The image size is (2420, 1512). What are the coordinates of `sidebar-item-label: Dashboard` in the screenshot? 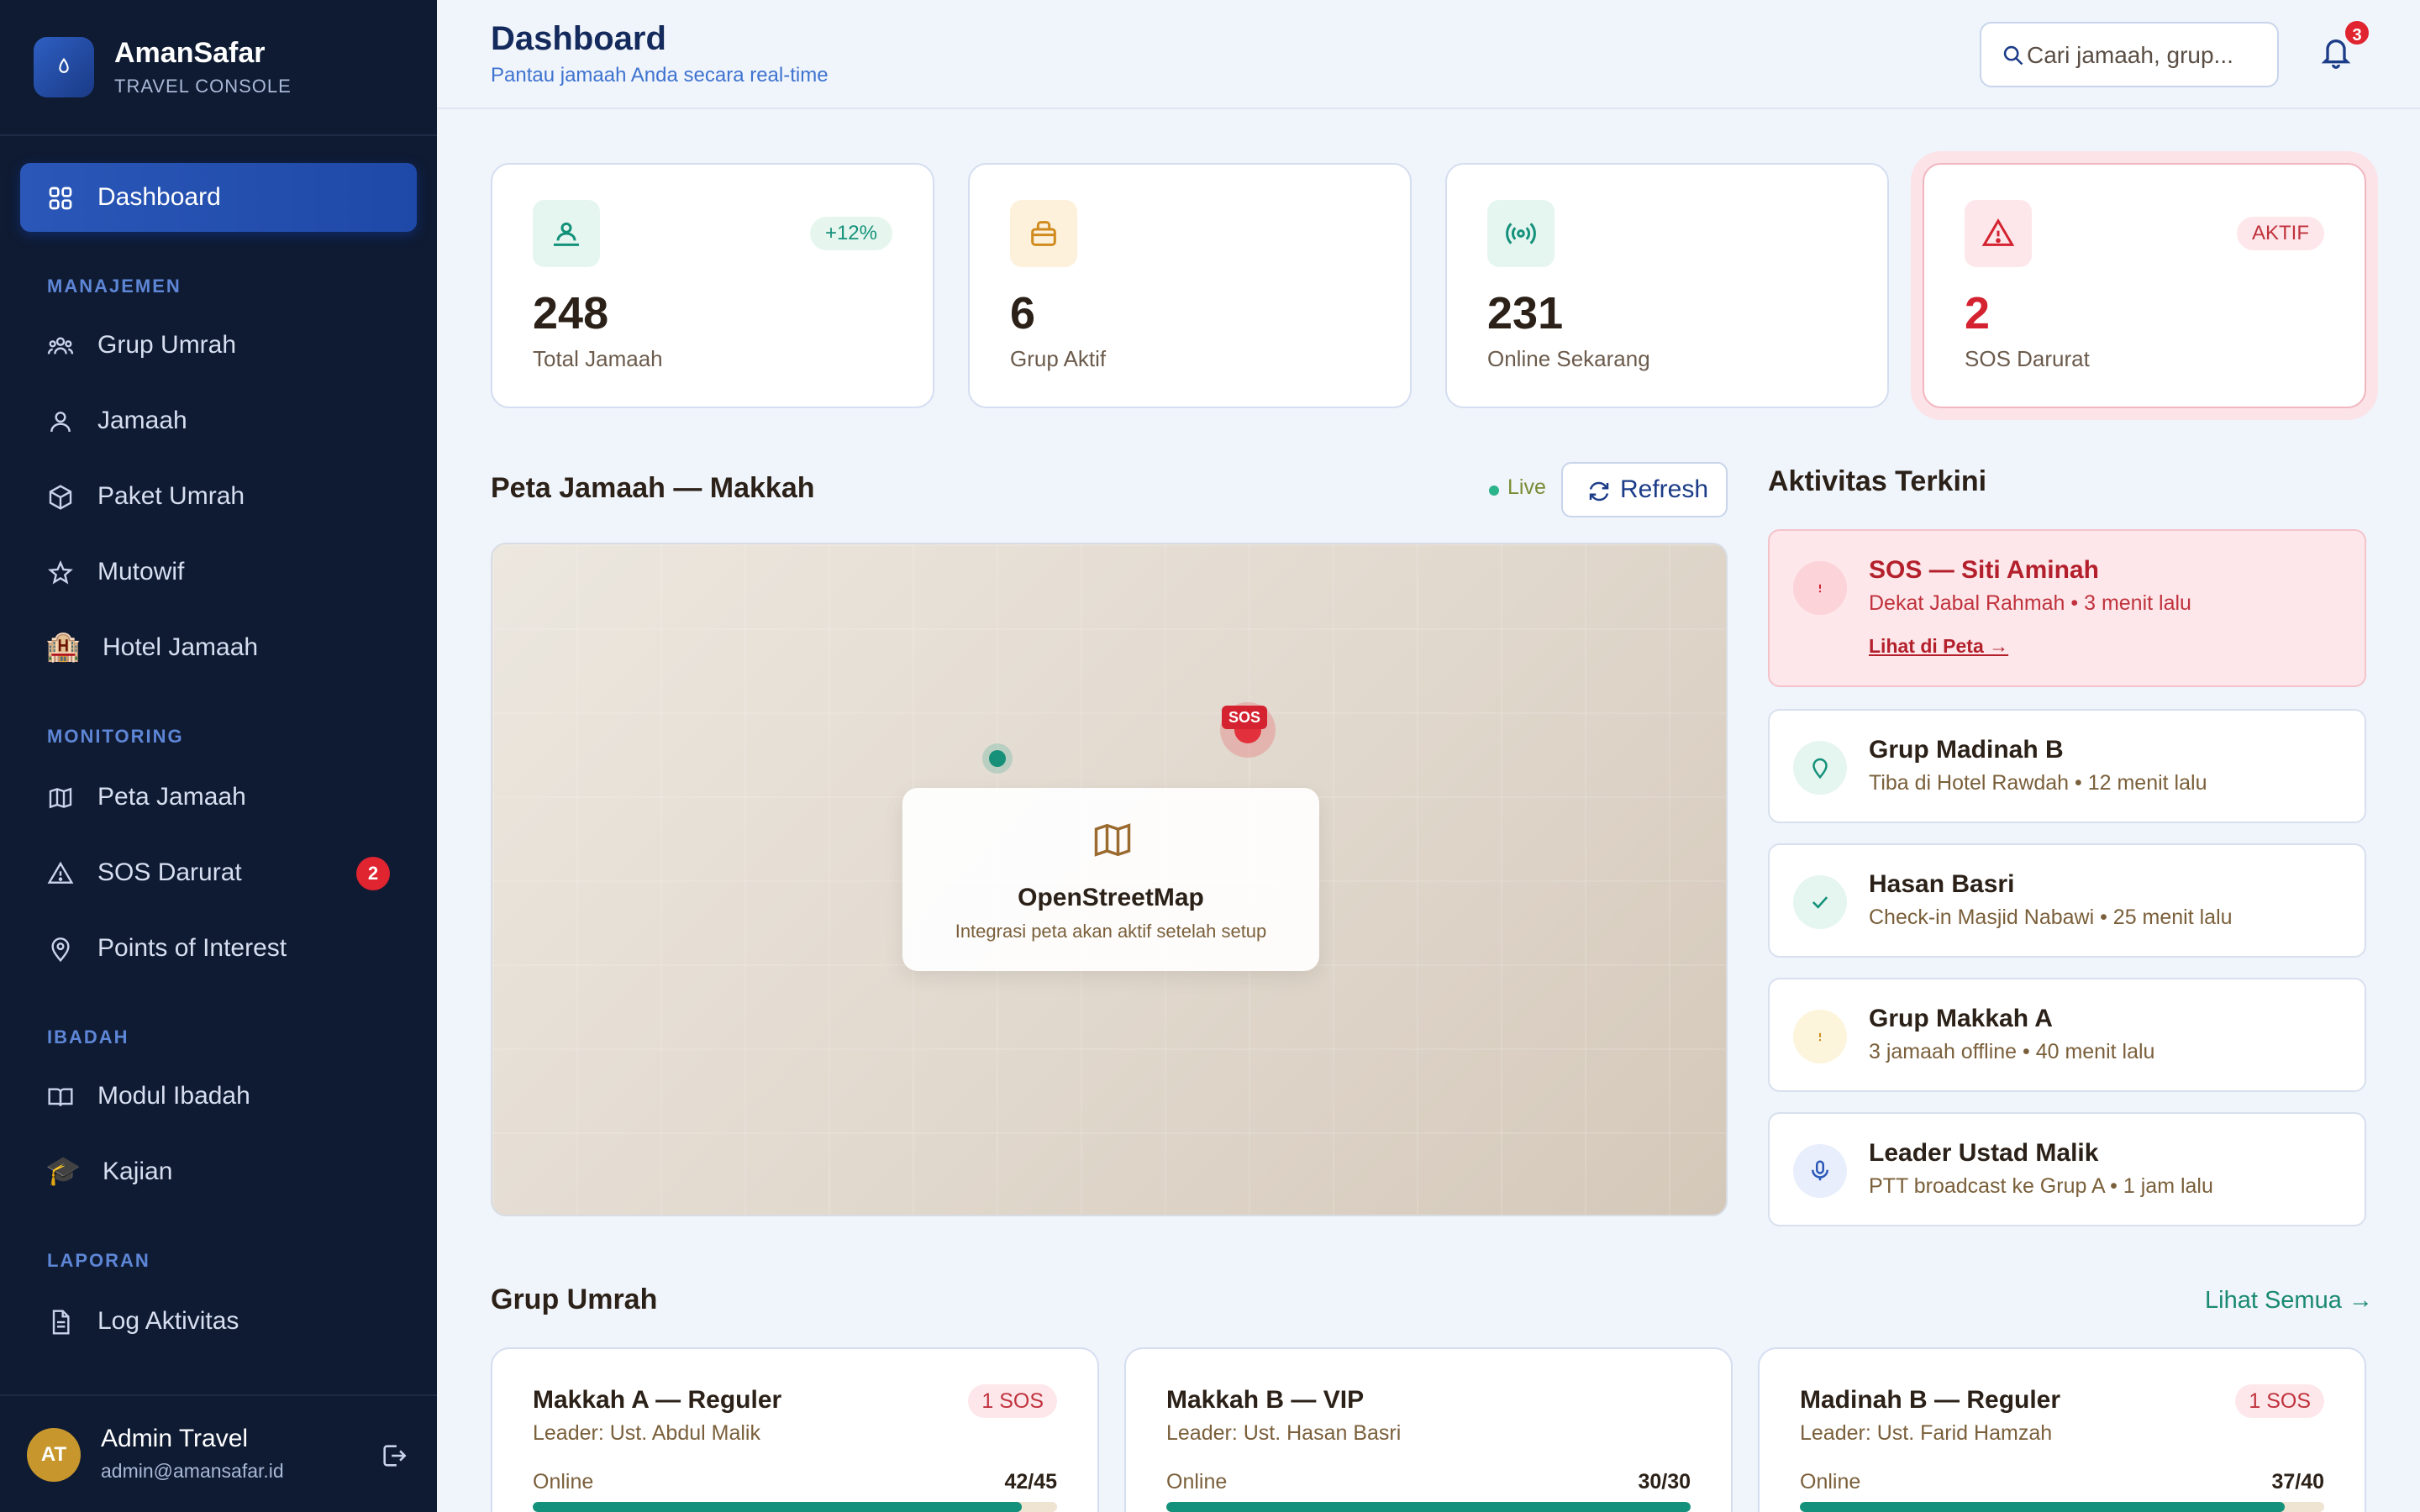 It's located at (159, 197).